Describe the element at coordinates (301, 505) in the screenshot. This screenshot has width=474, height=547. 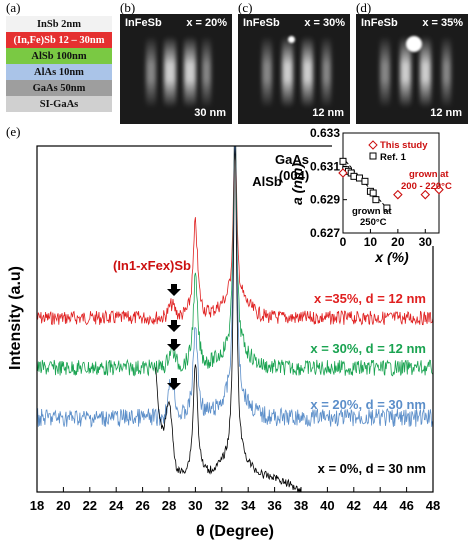
I see `x-tick-label: 38` at that location.